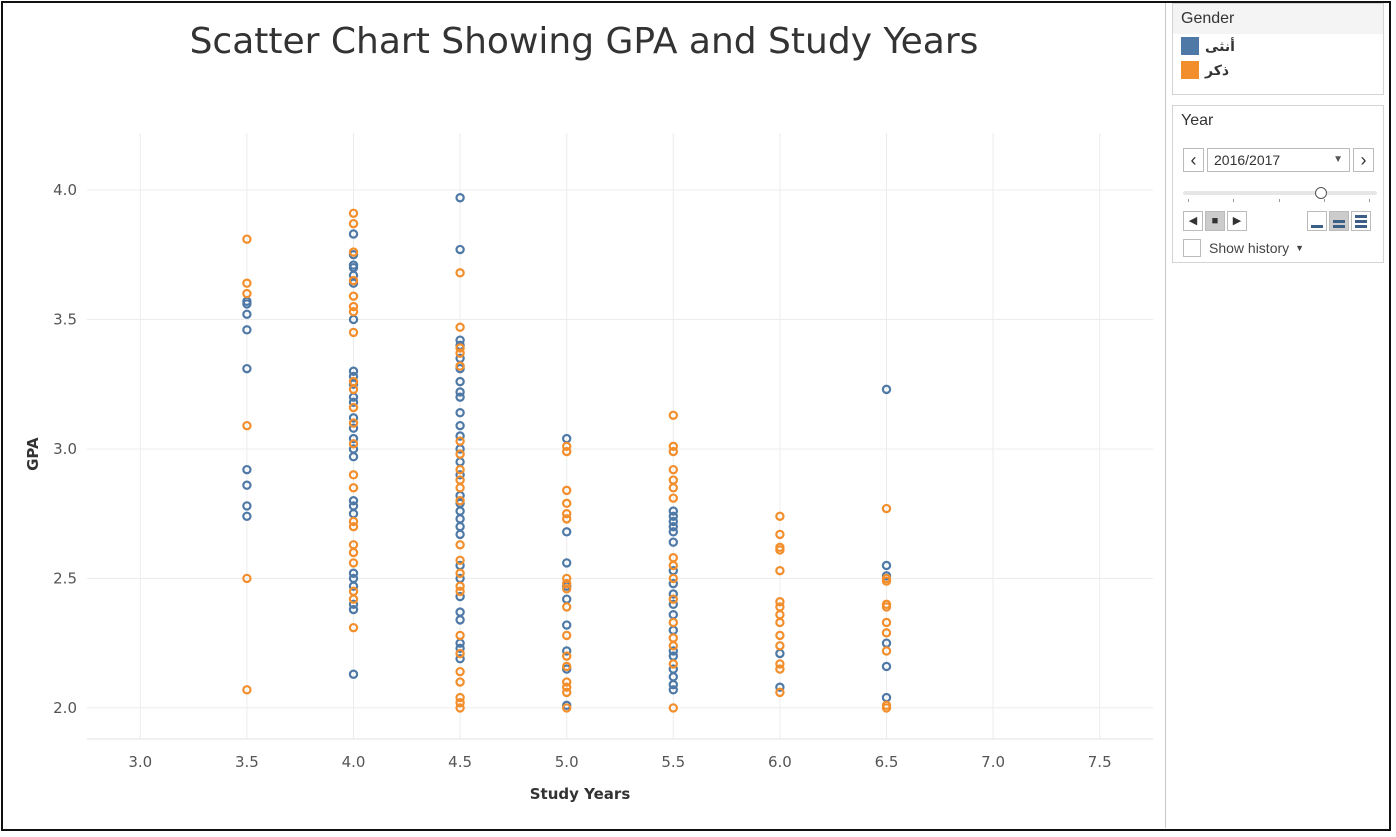 The width and height of the screenshot is (1396, 837). What do you see at coordinates (1278, 46) in the screenshot?
I see `legend-item-female: أنثى` at bounding box center [1278, 46].